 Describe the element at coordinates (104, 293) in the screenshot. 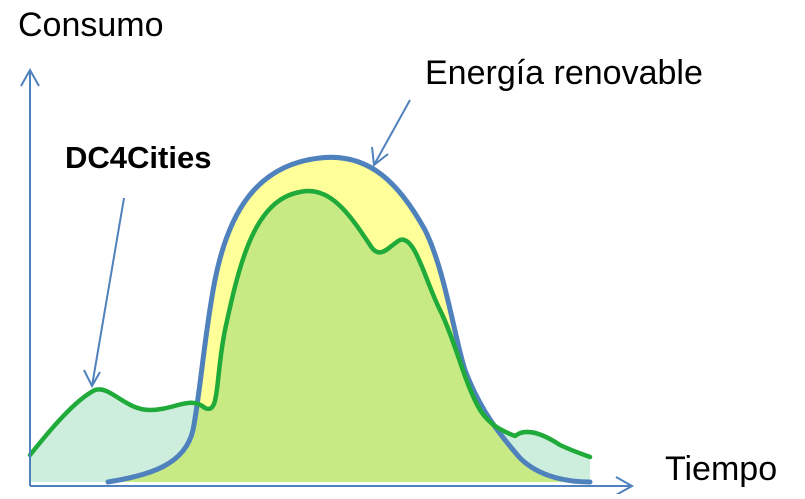

I see `dc4cities-pointer-arrow` at that location.